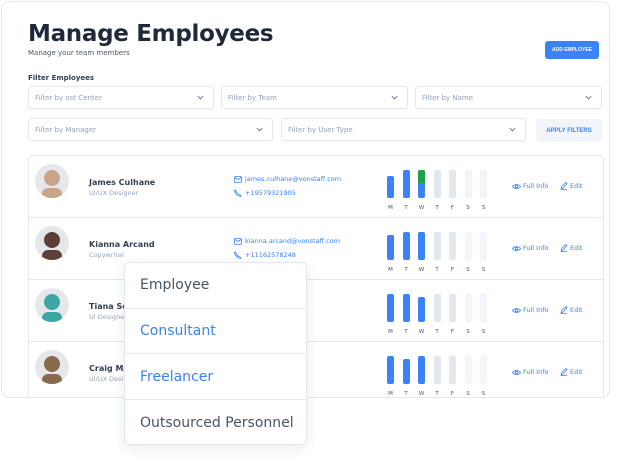 The height and width of the screenshot is (463, 624). What do you see at coordinates (121, 97) in the screenshot?
I see `cost-center-filter: Filter by ost Center` at bounding box center [121, 97].